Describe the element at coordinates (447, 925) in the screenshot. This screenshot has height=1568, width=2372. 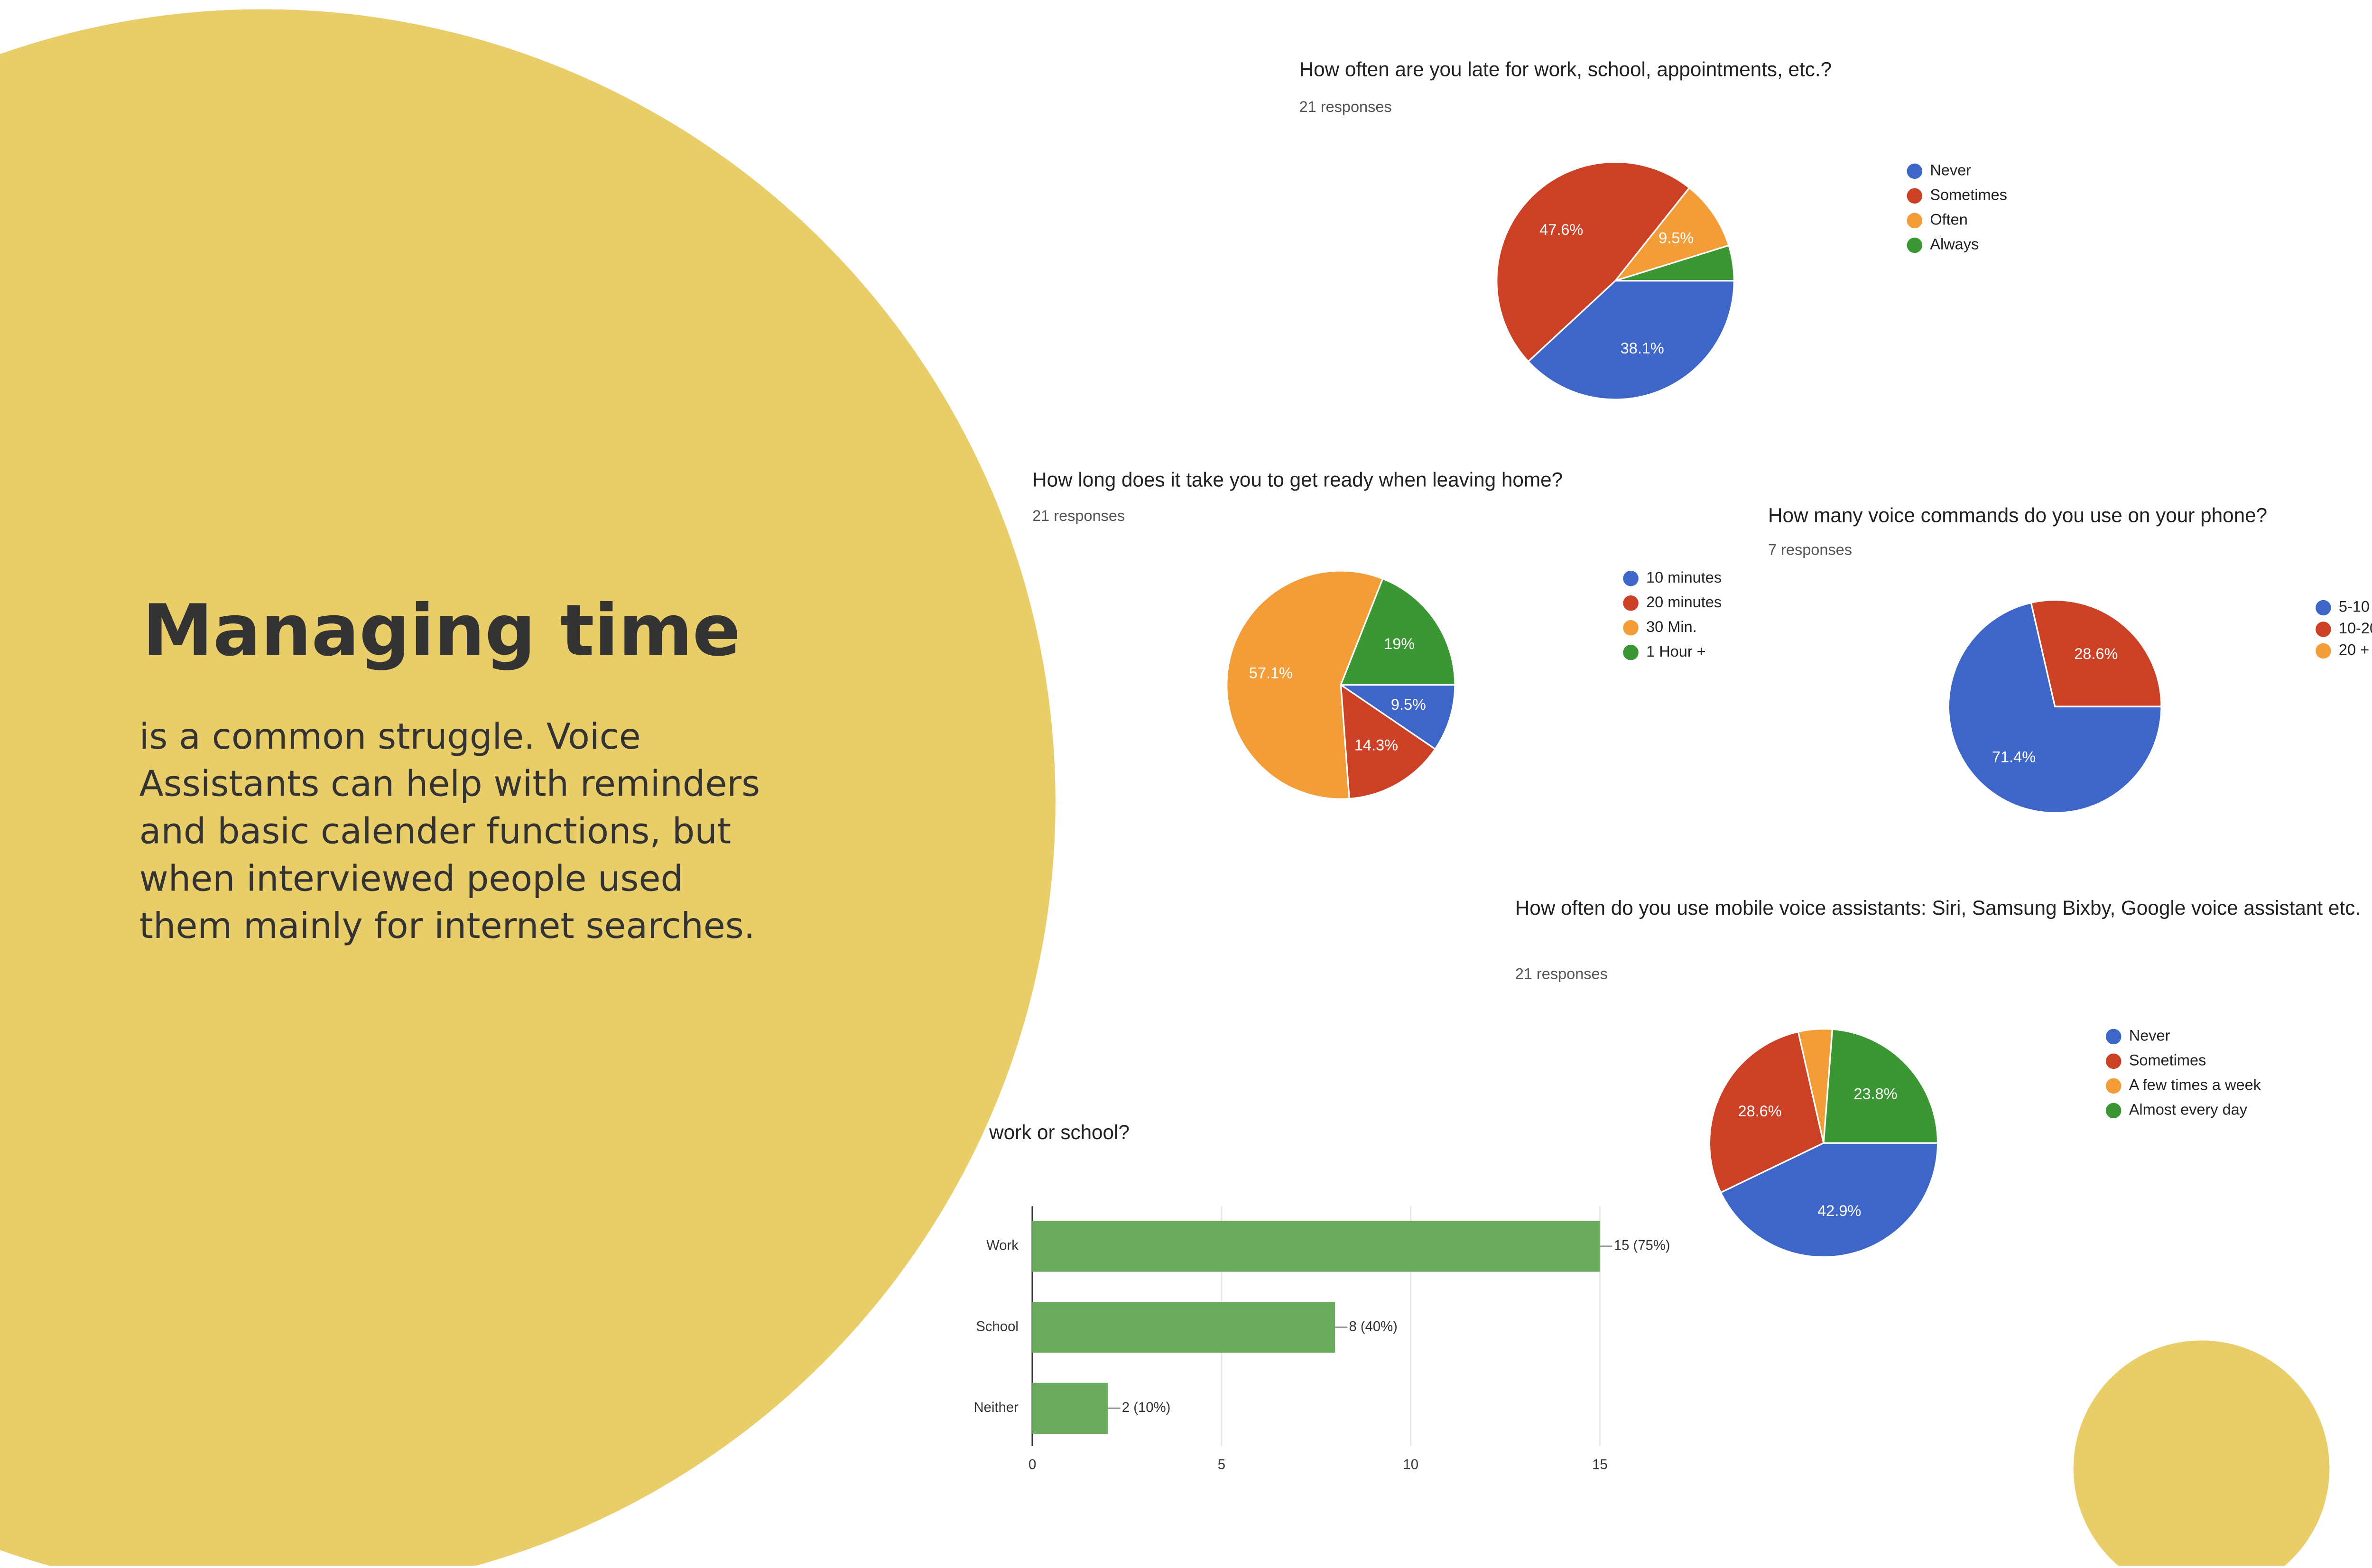
I see `body-line: them mainly for internet searches.` at that location.